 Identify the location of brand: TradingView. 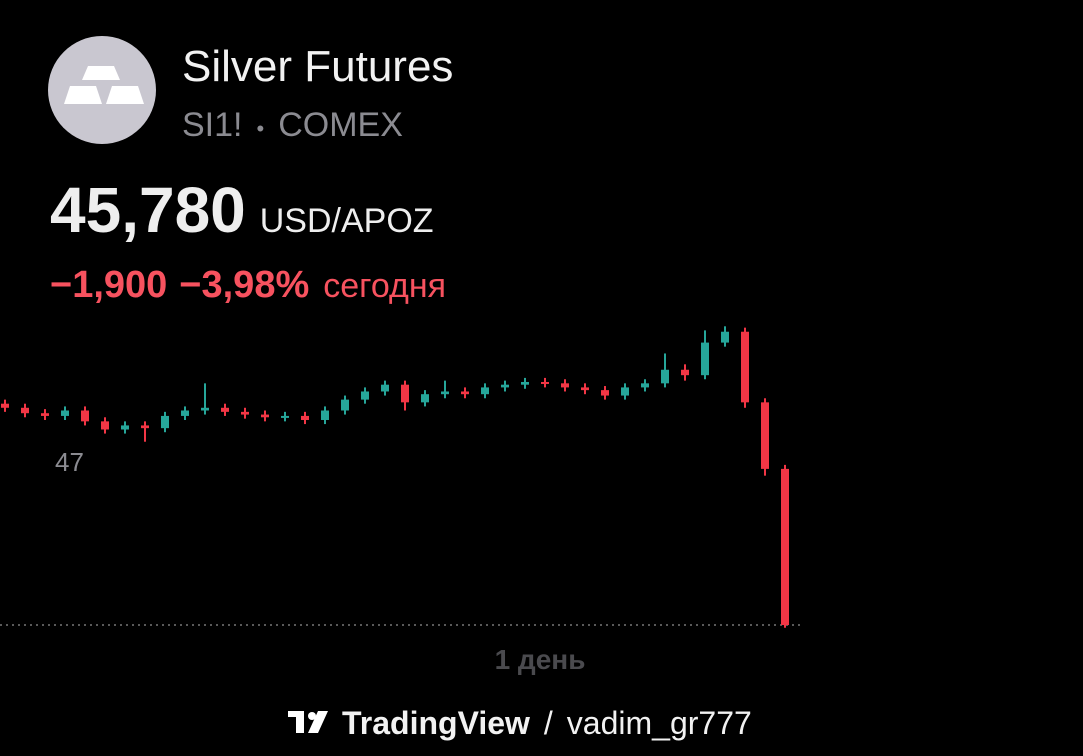
(436, 723).